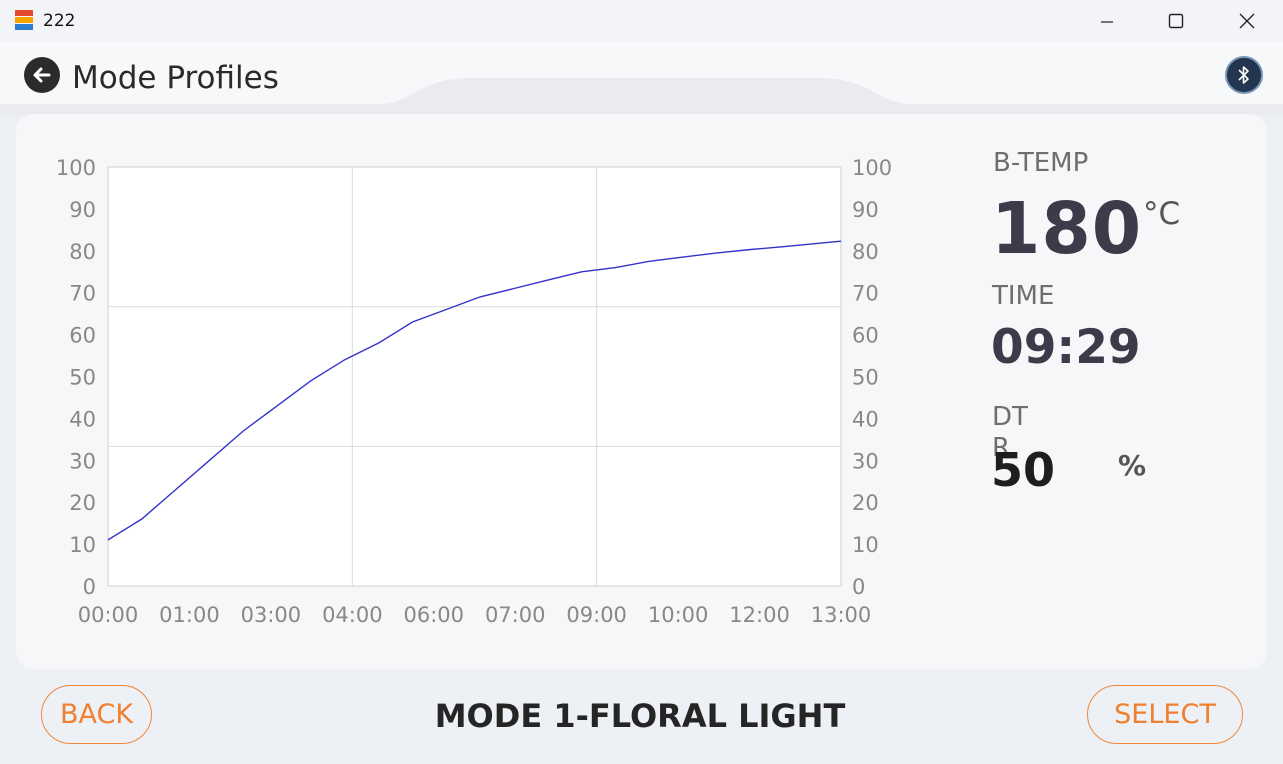  What do you see at coordinates (76, 168) in the screenshot?
I see `y-tick-label-left: 100` at bounding box center [76, 168].